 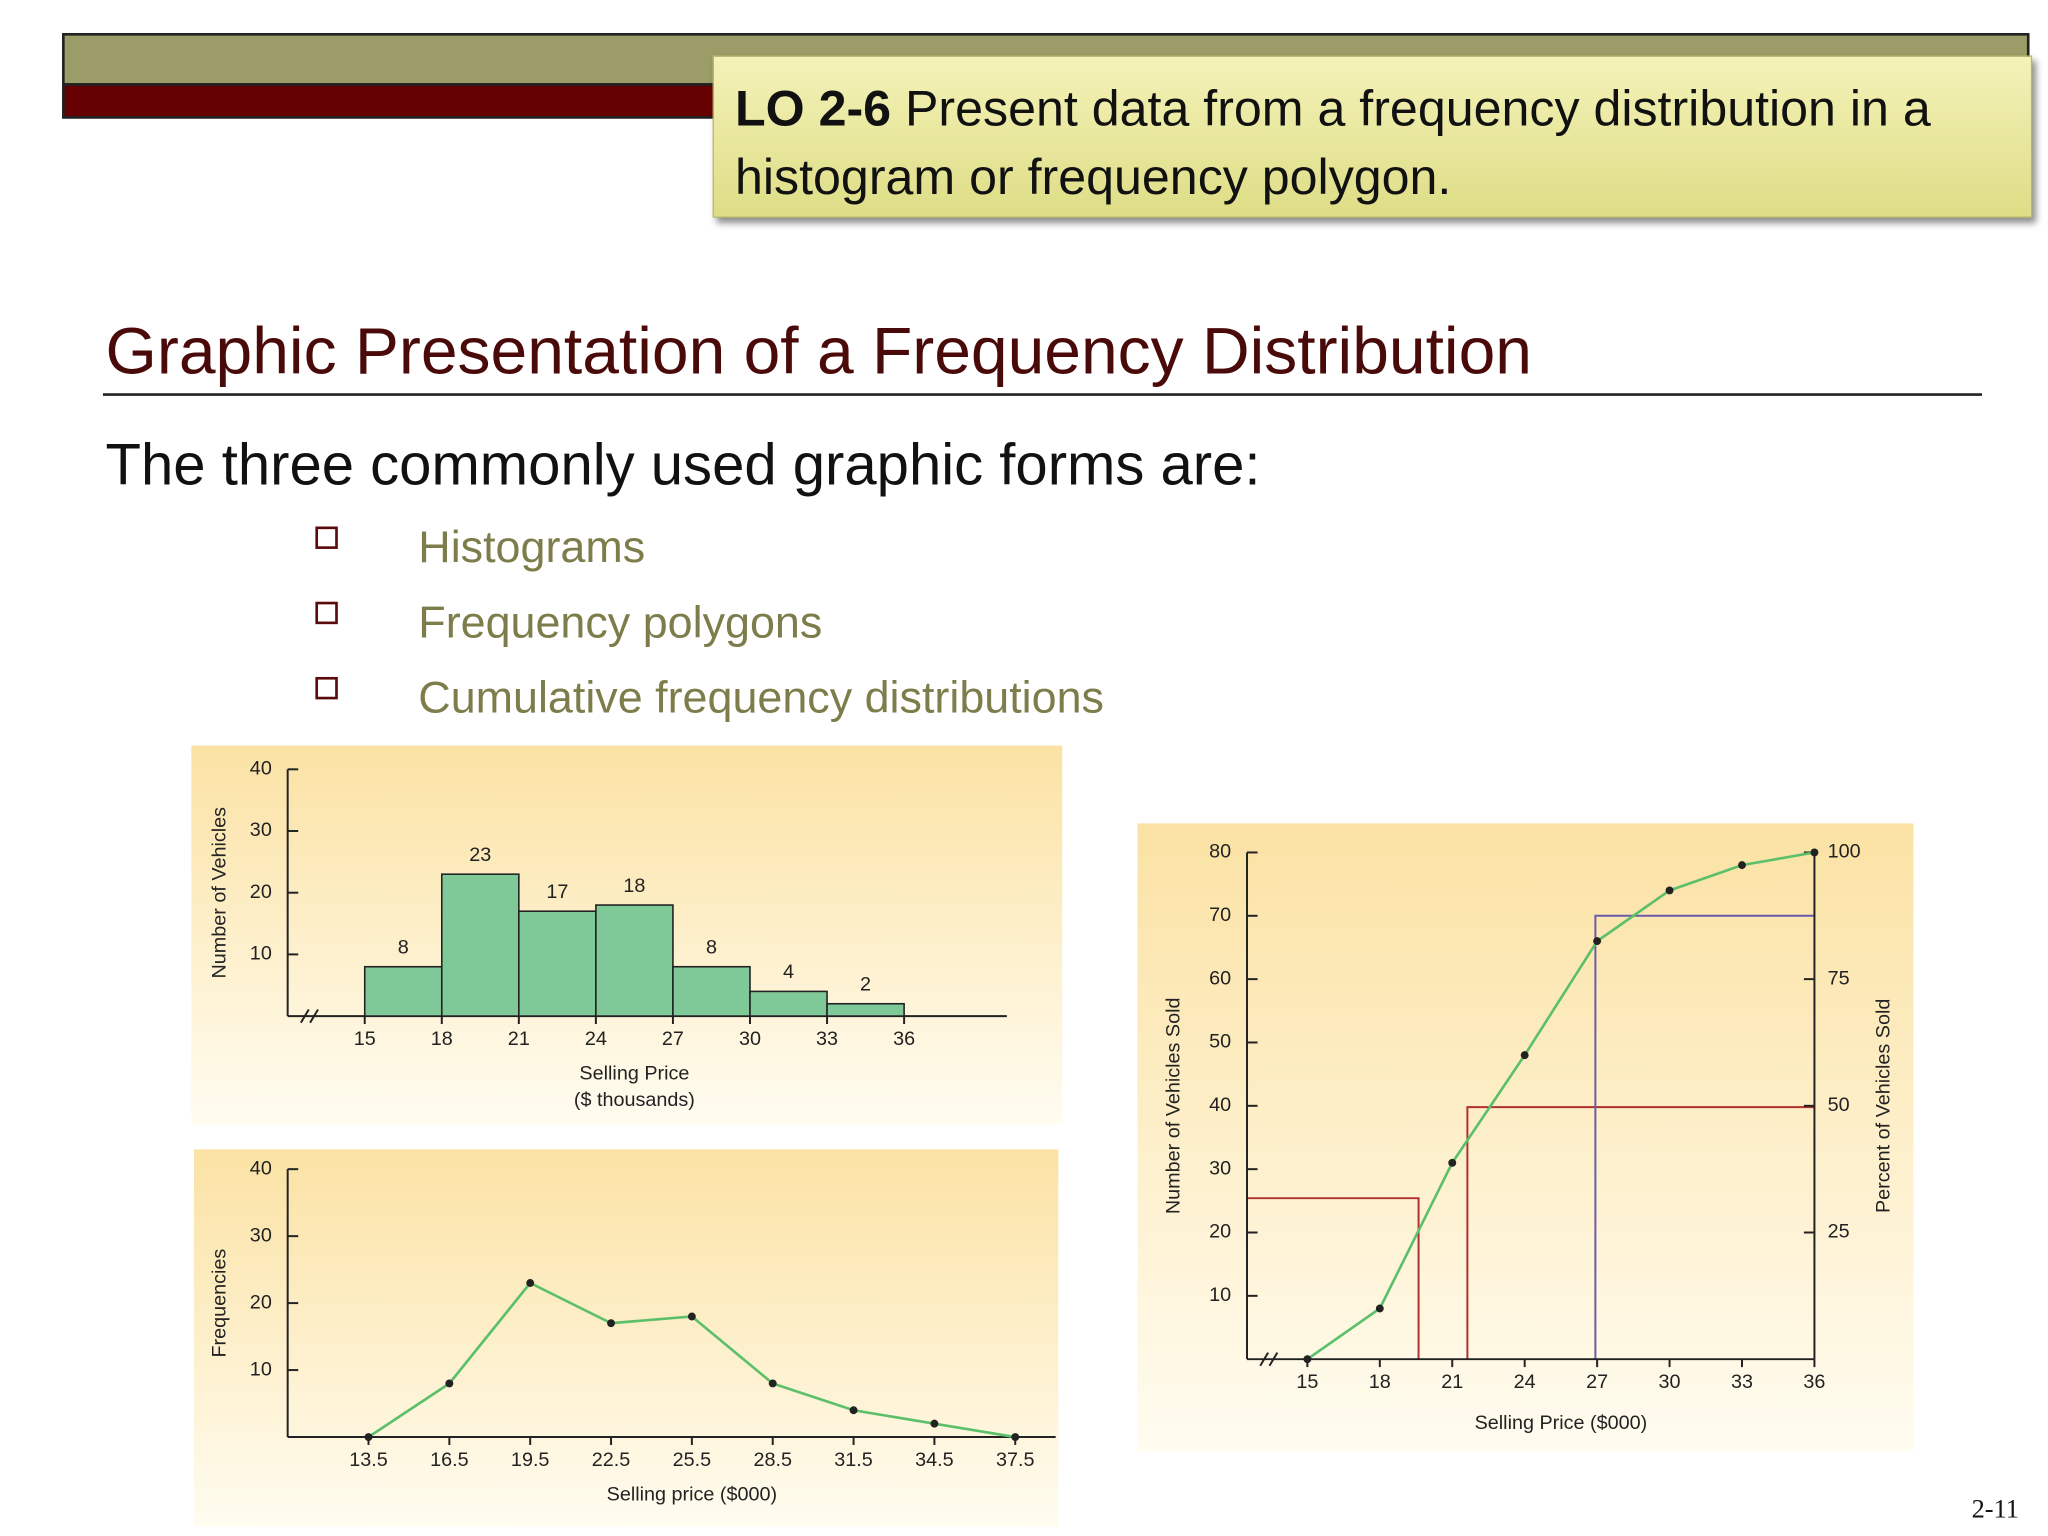 What do you see at coordinates (1174, 1106) in the screenshot?
I see `y-axis-label: Number of Vehicles Sold` at bounding box center [1174, 1106].